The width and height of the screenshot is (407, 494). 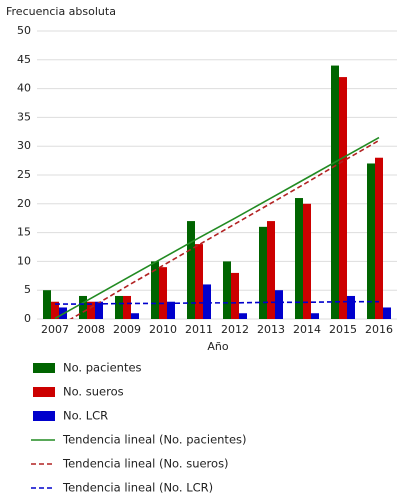 I want to click on x-tick-label: 2008, so click(x=91, y=329).